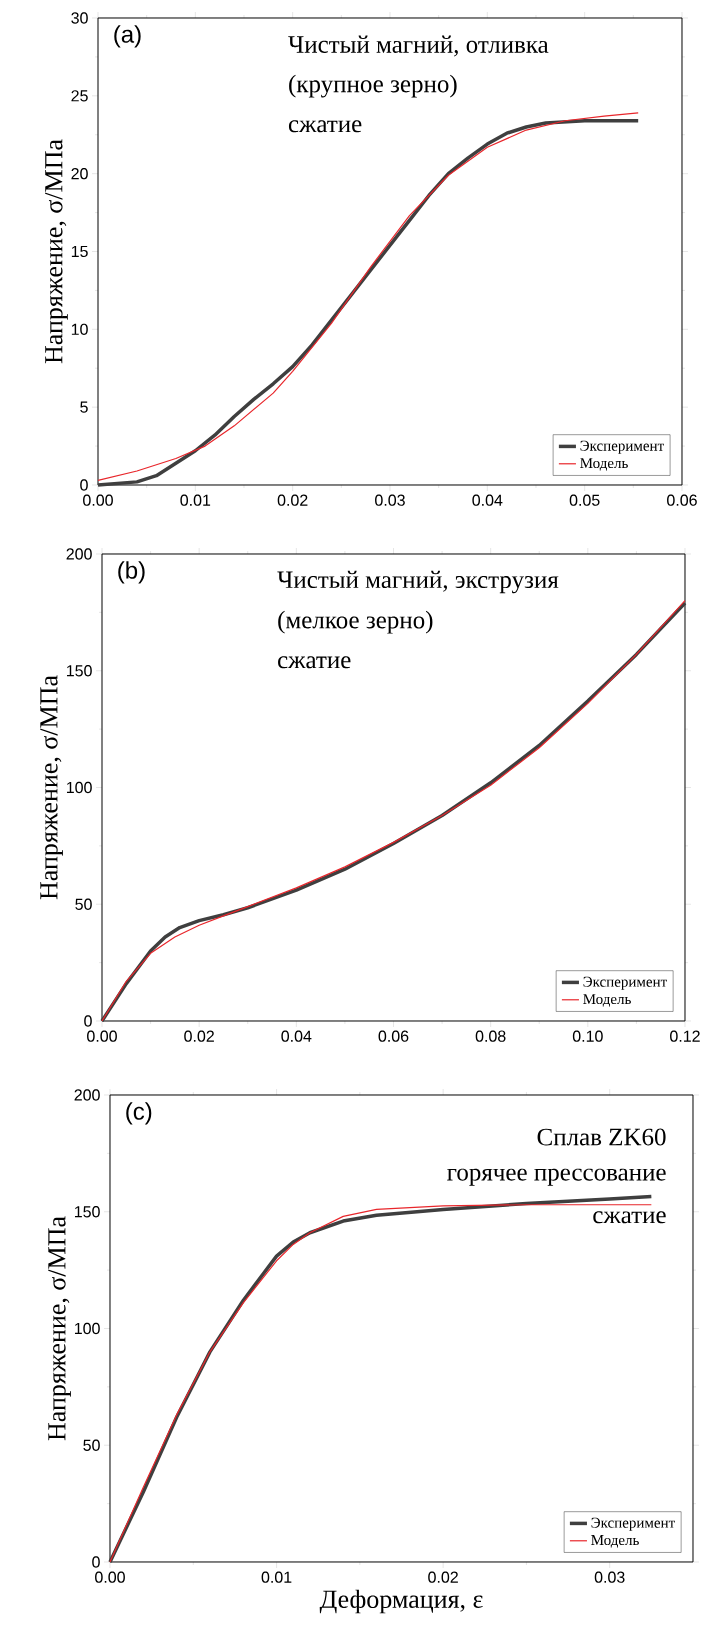 Image resolution: width=706 pixels, height=1643 pixels. I want to click on annotation: (a), so click(127, 36).